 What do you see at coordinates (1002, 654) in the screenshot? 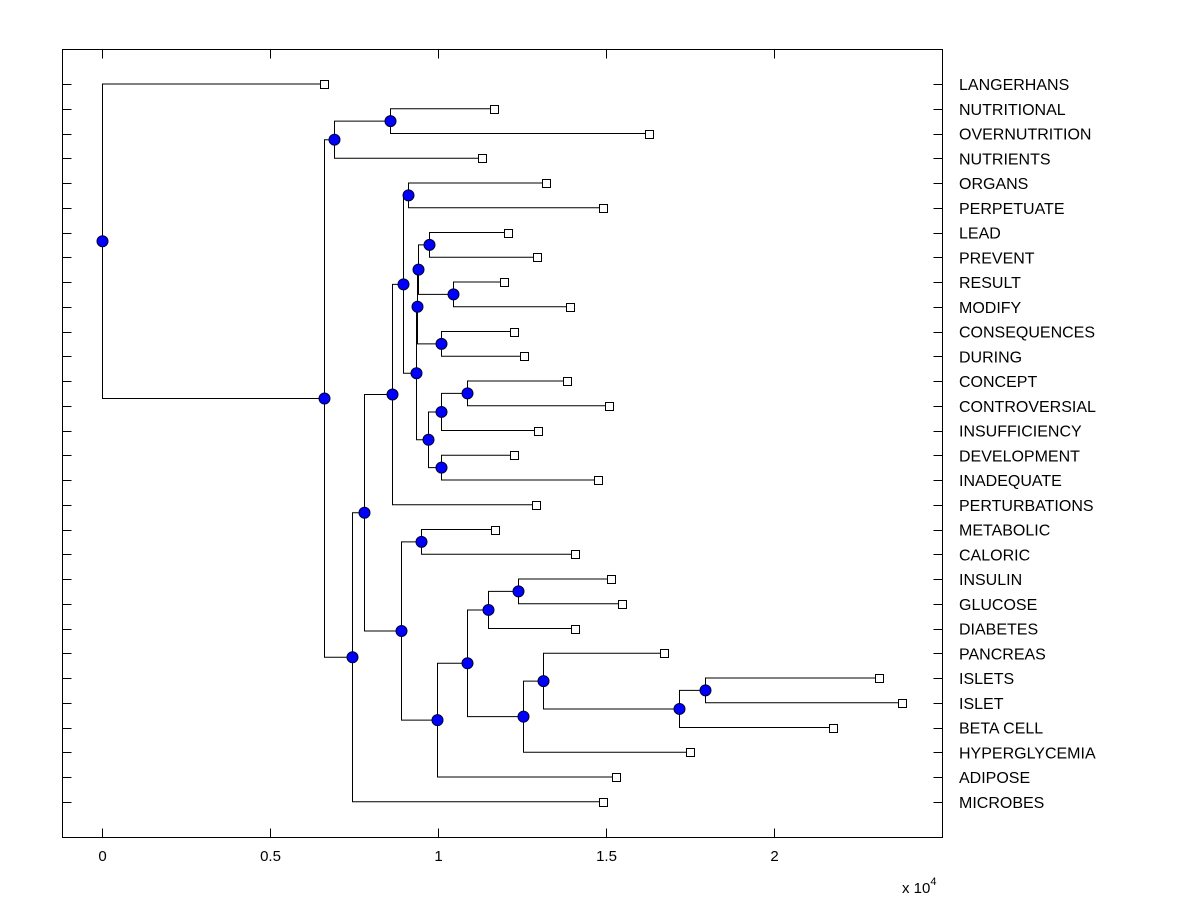
I see `leaf-label-pancreas: PANCREAS` at bounding box center [1002, 654].